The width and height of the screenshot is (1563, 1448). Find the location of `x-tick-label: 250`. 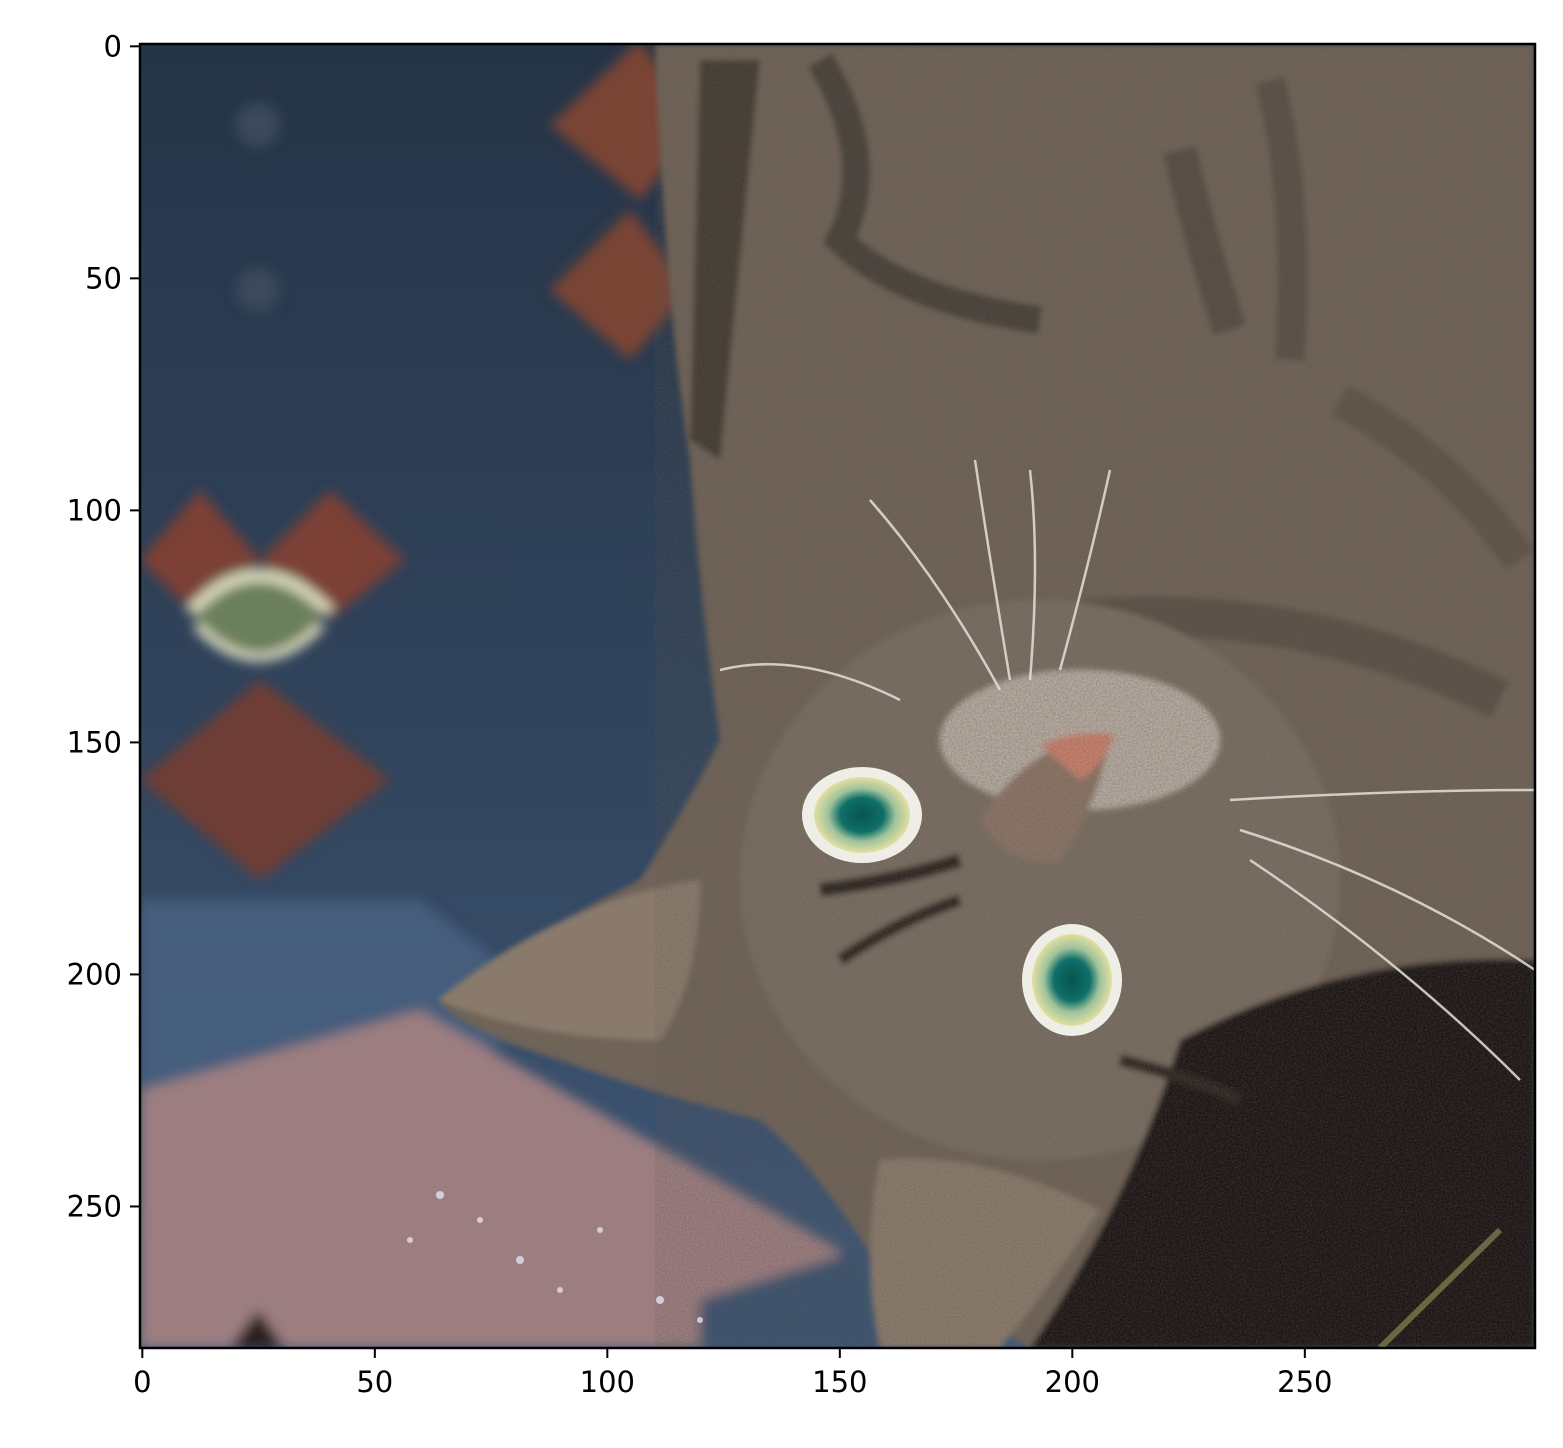

x-tick-label: 250 is located at coordinates (1304, 1382).